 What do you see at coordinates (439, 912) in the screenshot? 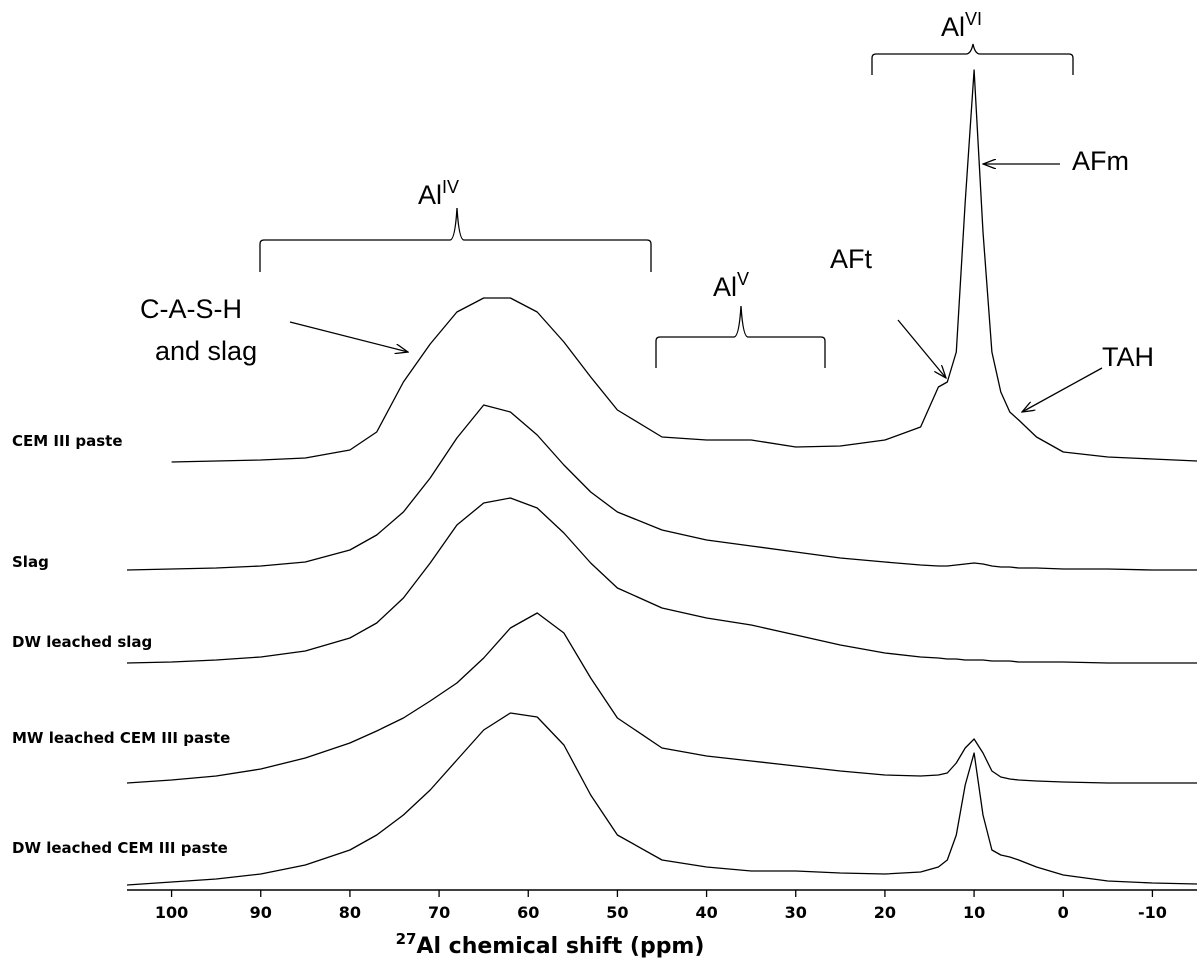
I see `x-tick-label: 70` at bounding box center [439, 912].